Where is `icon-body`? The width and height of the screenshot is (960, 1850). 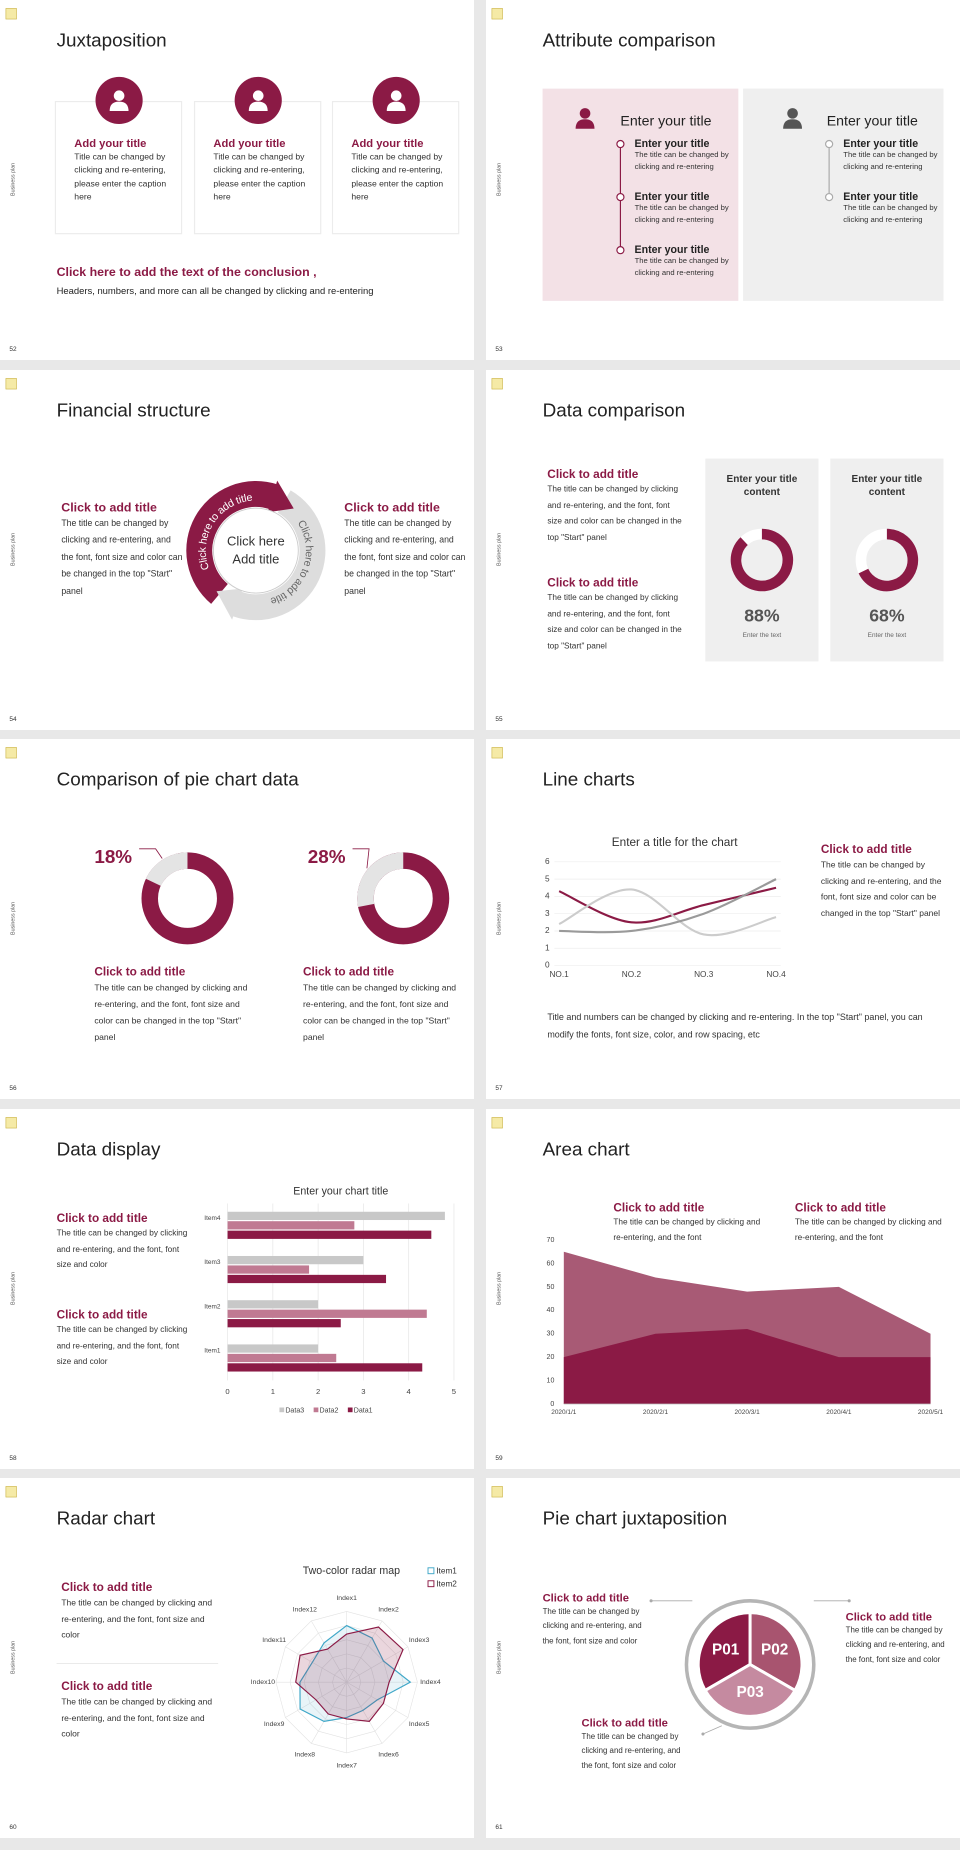 icon-body is located at coordinates (396, 106).